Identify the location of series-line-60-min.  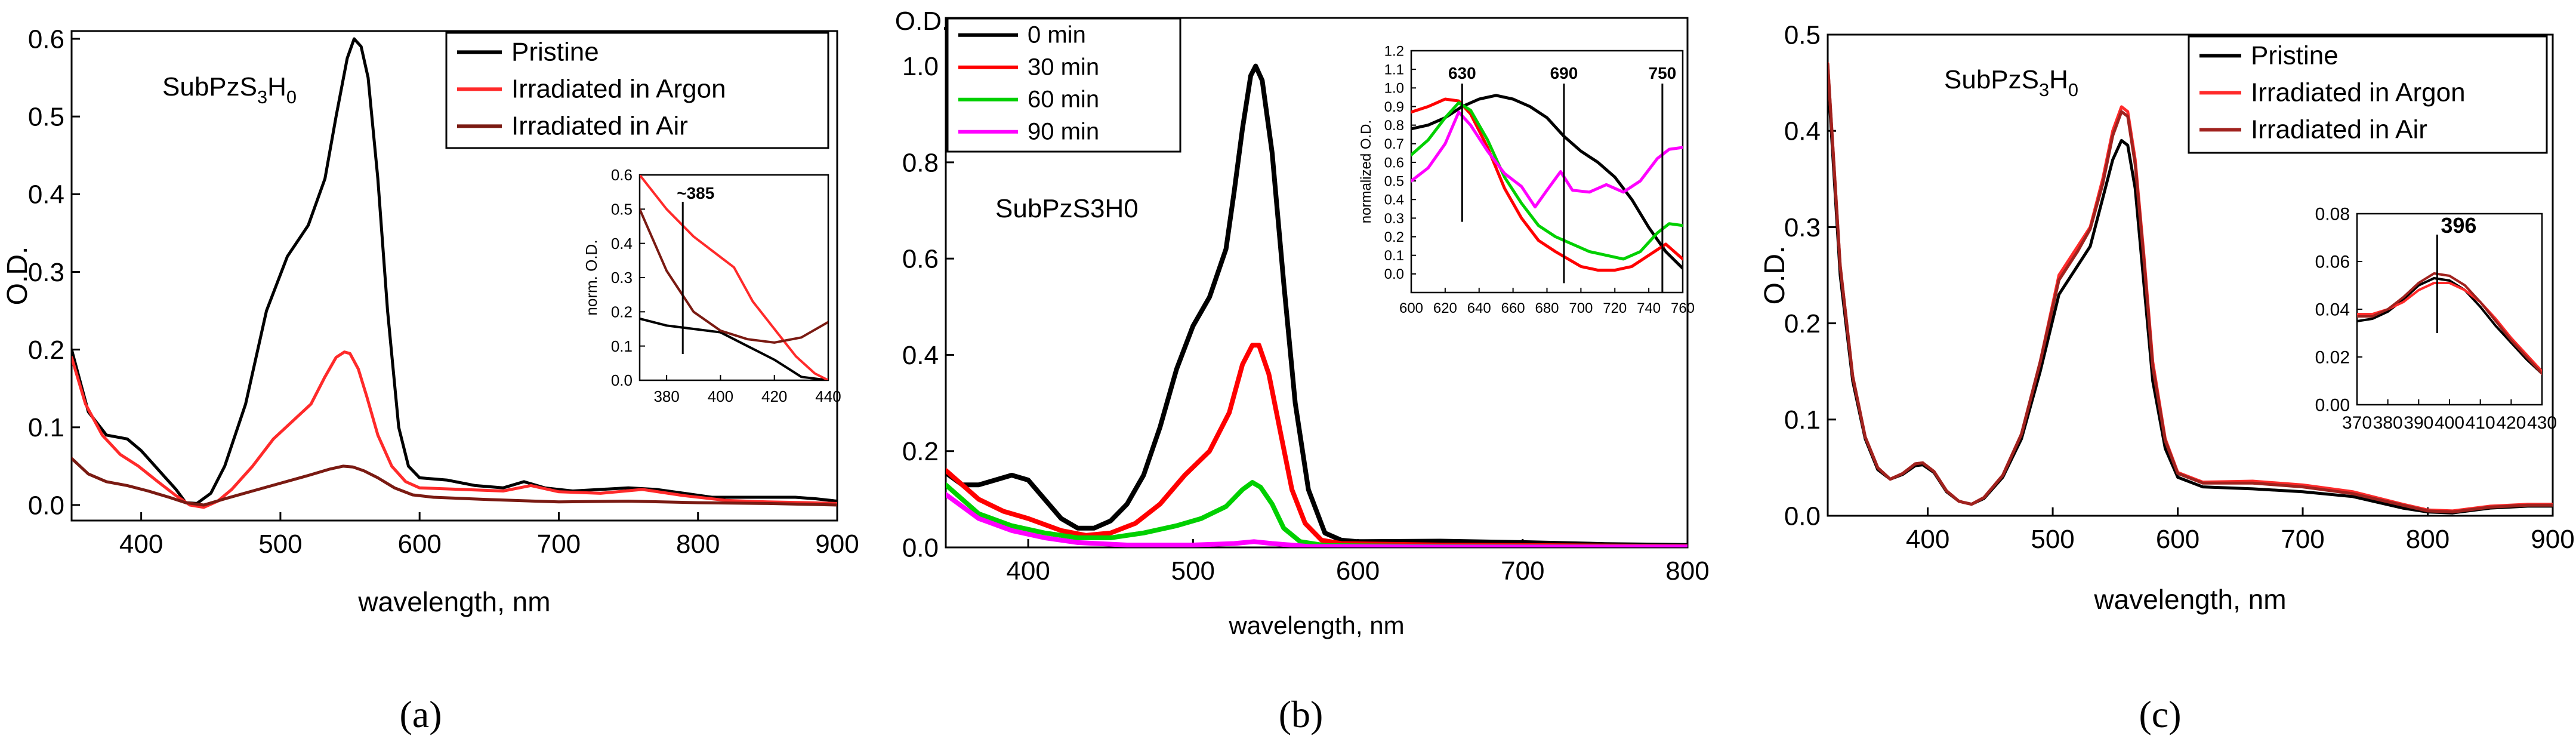
(1316, 513).